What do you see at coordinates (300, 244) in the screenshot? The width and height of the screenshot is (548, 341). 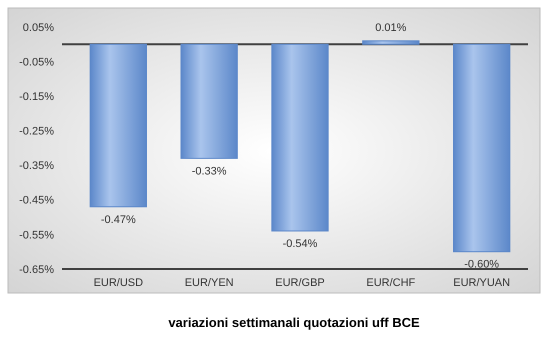 I see `data-label: -0.54%` at bounding box center [300, 244].